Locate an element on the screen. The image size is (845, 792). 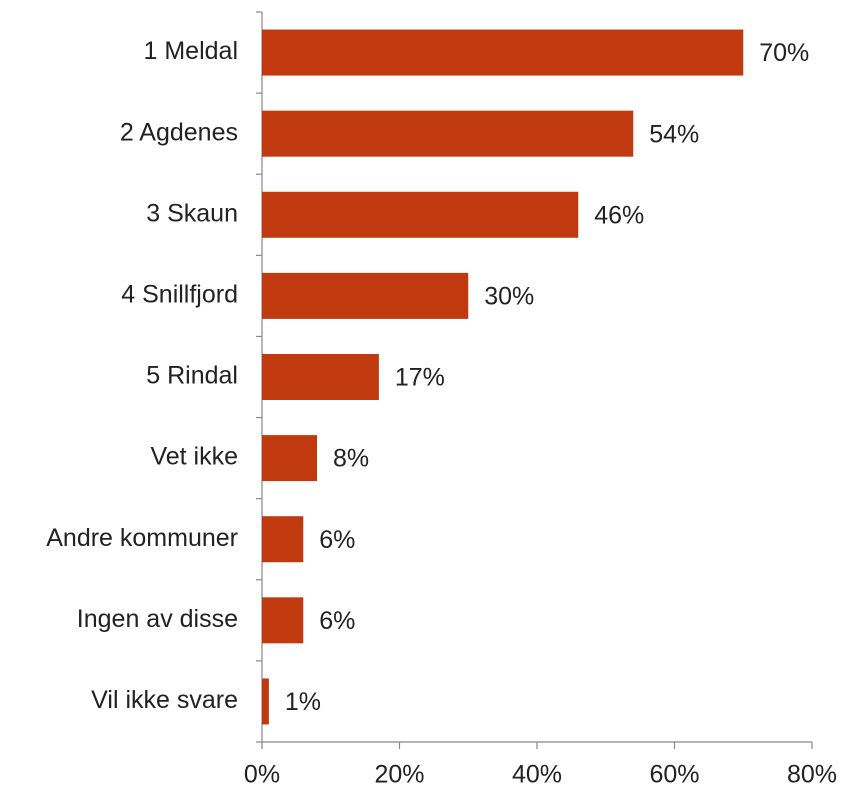
y-tick-label: 5 Rindal is located at coordinates (192, 376).